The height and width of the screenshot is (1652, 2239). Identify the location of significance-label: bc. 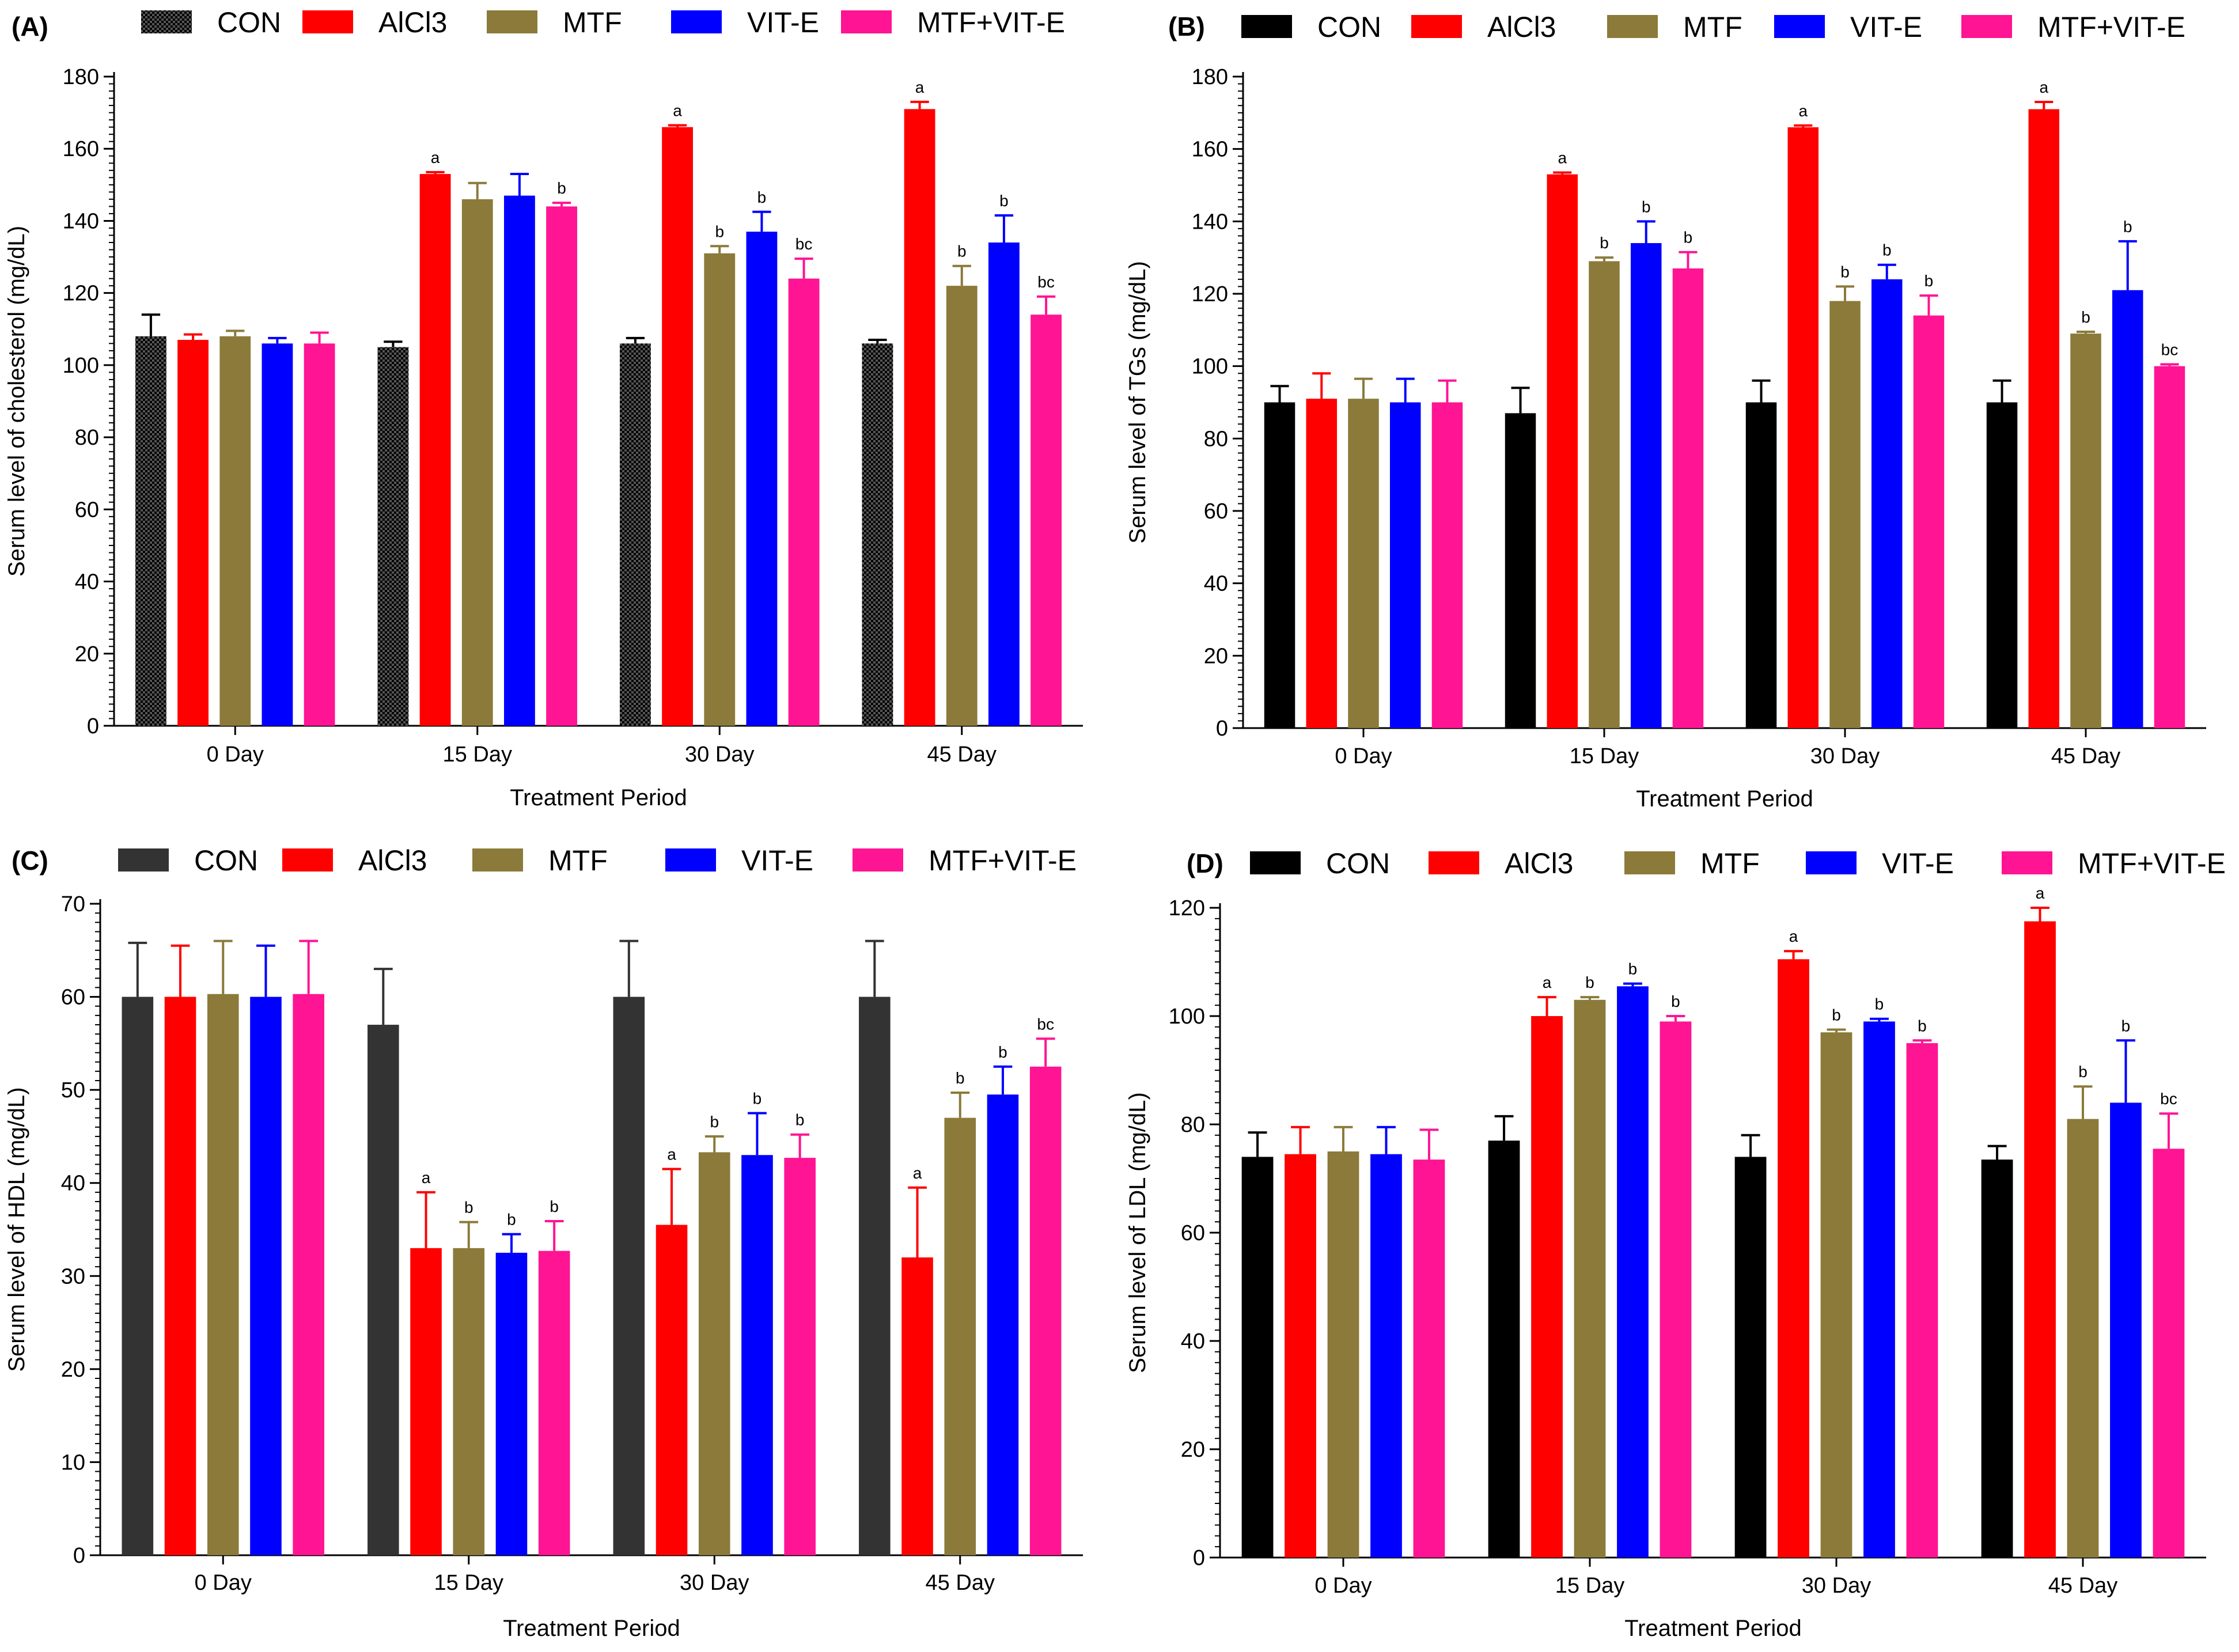
(1045, 1024).